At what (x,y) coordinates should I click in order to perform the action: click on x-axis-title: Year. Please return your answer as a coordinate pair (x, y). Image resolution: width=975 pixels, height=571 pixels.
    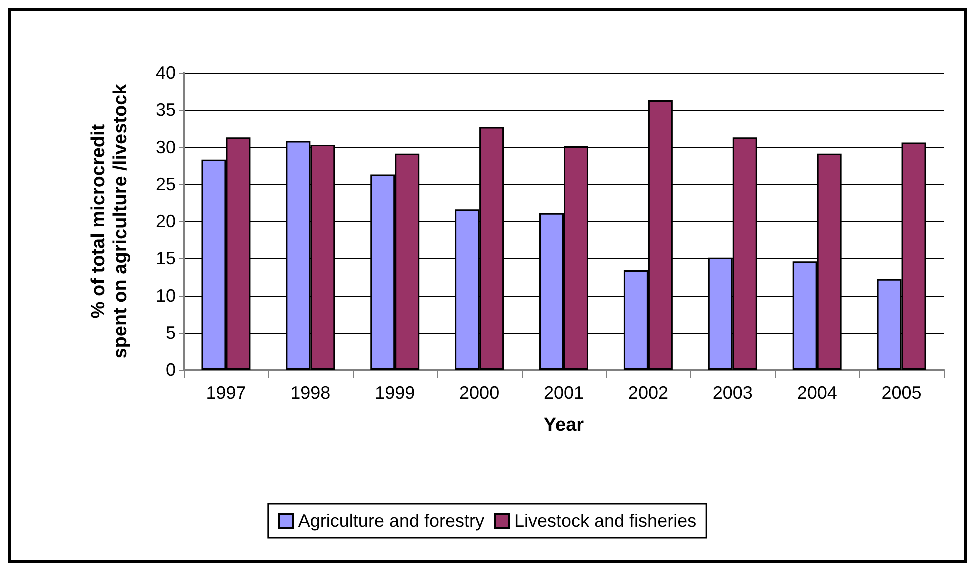
    Looking at the image, I should click on (564, 425).